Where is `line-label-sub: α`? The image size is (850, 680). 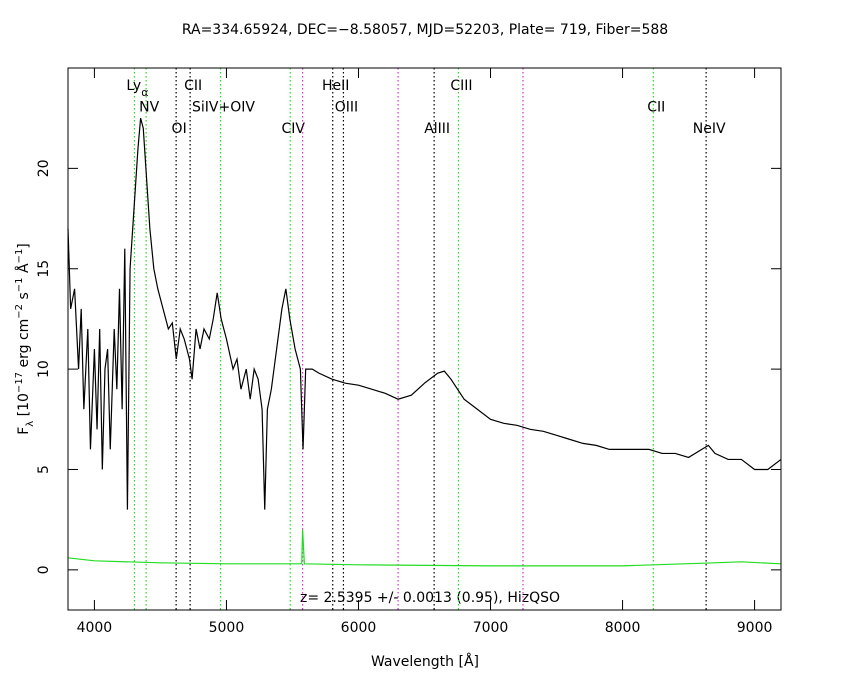 line-label-sub: α is located at coordinates (144, 92).